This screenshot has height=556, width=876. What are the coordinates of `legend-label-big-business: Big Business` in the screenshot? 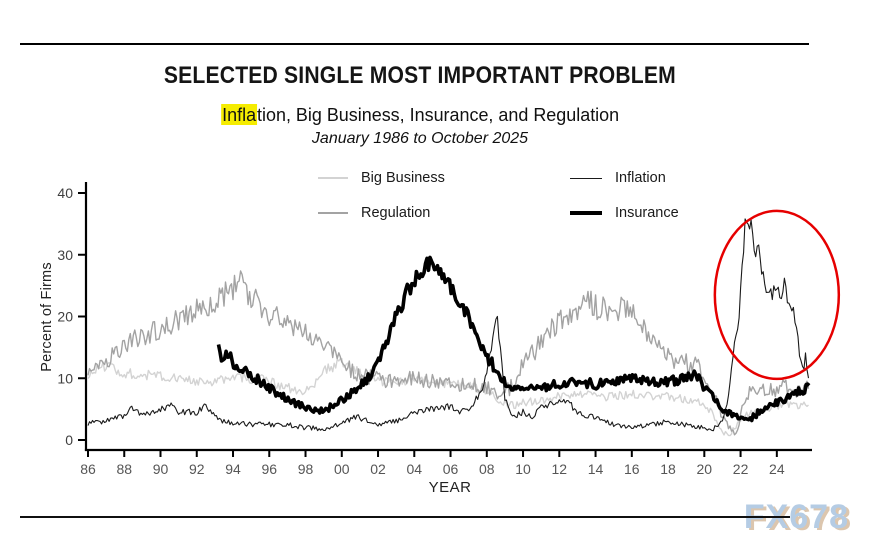 It's located at (403, 178).